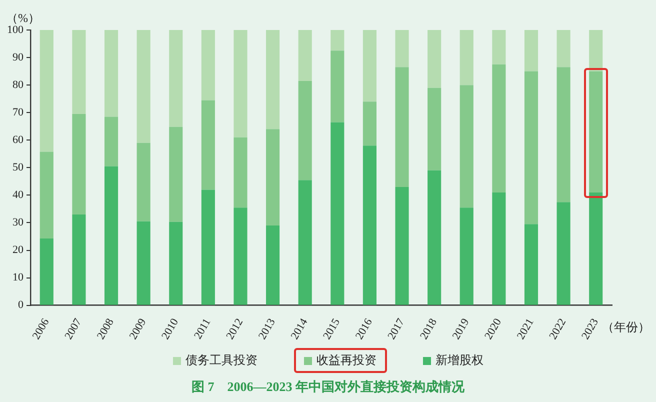  What do you see at coordinates (21, 305) in the screenshot?
I see `y-tick-label: 0` at bounding box center [21, 305].